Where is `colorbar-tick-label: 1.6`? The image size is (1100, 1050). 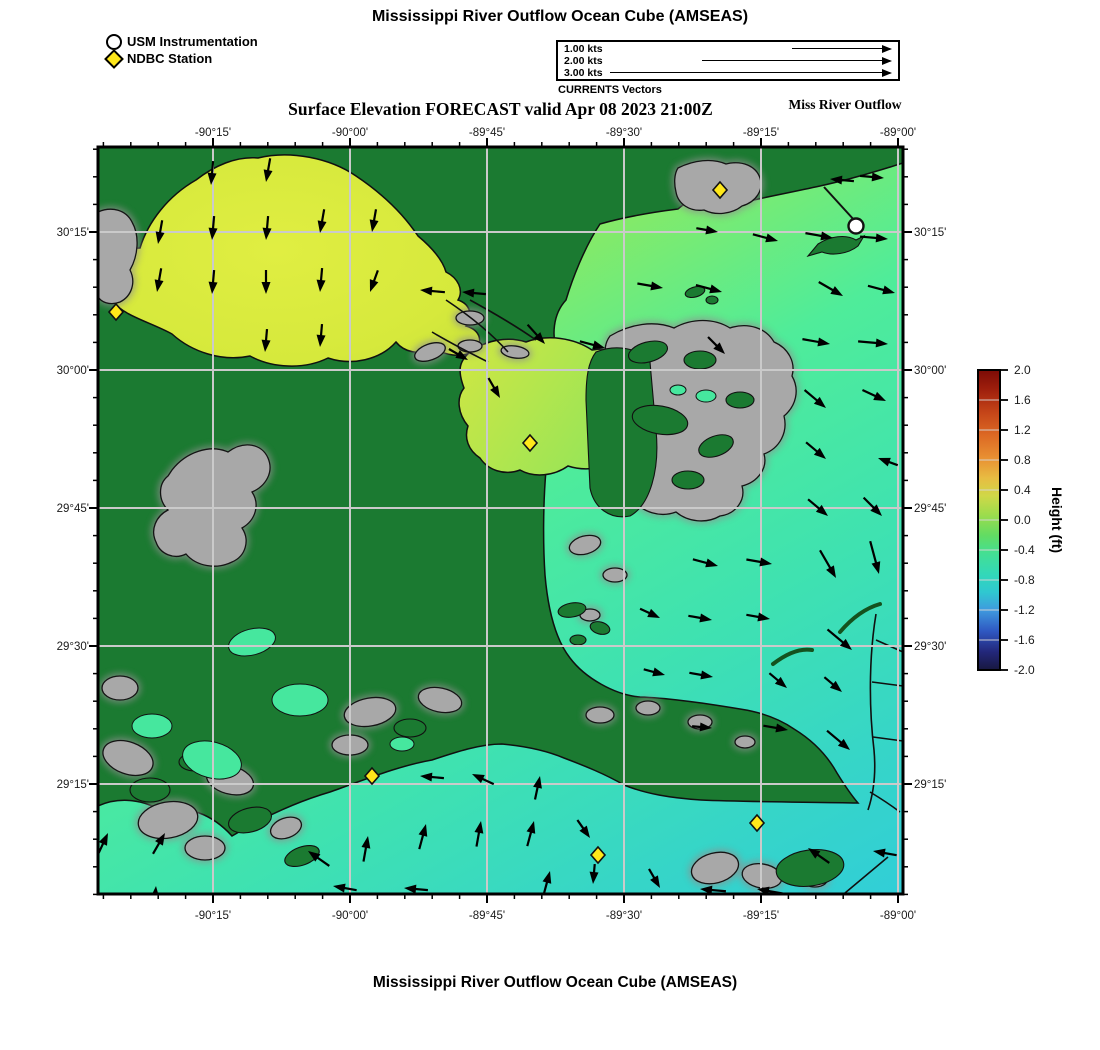 colorbar-tick-label: 1.6 is located at coordinates (1022, 400).